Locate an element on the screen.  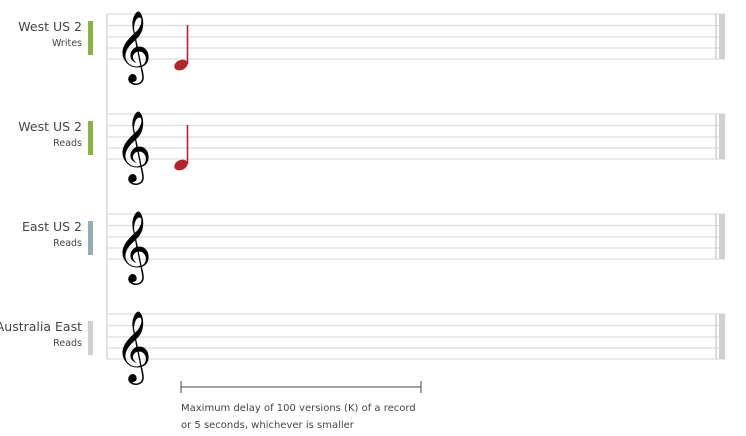
region-name: East US 2 is located at coordinates (52, 226).